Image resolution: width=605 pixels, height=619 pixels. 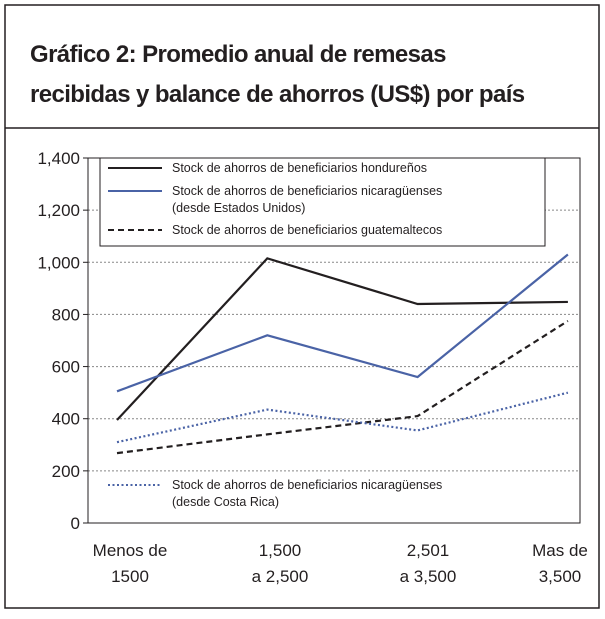 What do you see at coordinates (130, 576) in the screenshot?
I see `x-tick-label: 1500` at bounding box center [130, 576].